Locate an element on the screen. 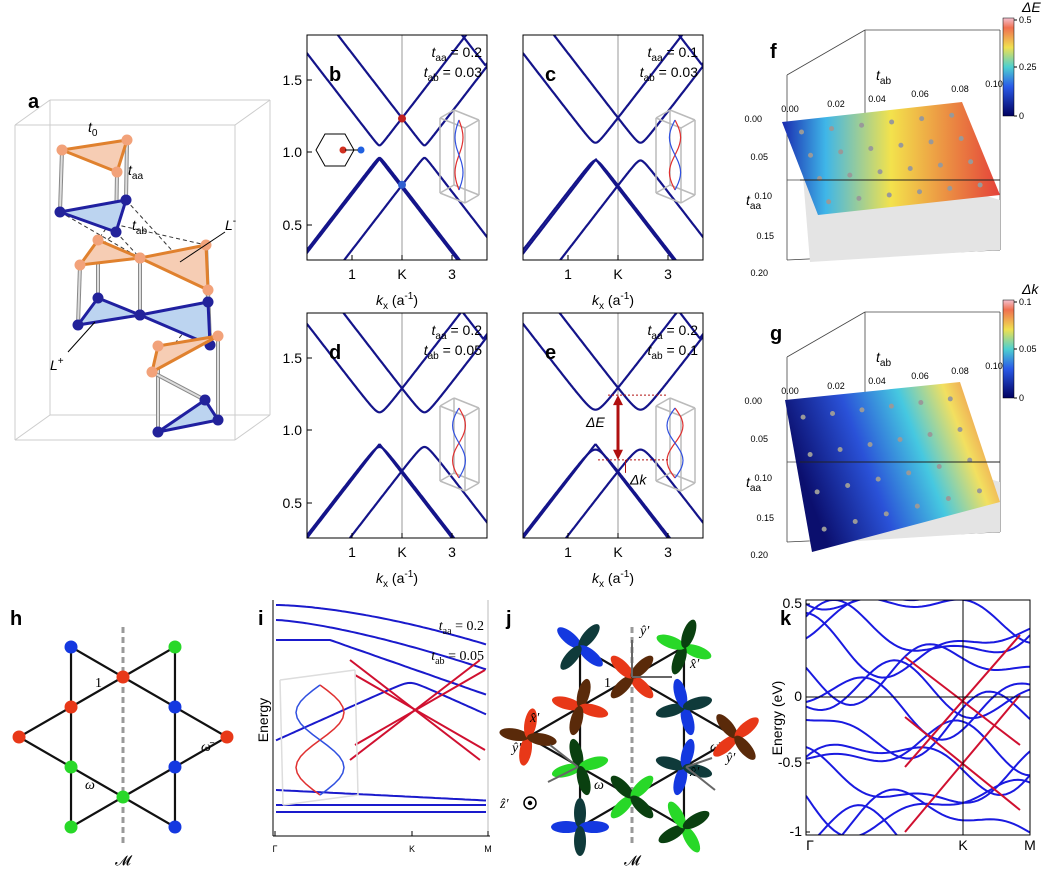 This screenshot has height=869, width=1047. x-tick-label: 0.00 is located at coordinates (790, 109).